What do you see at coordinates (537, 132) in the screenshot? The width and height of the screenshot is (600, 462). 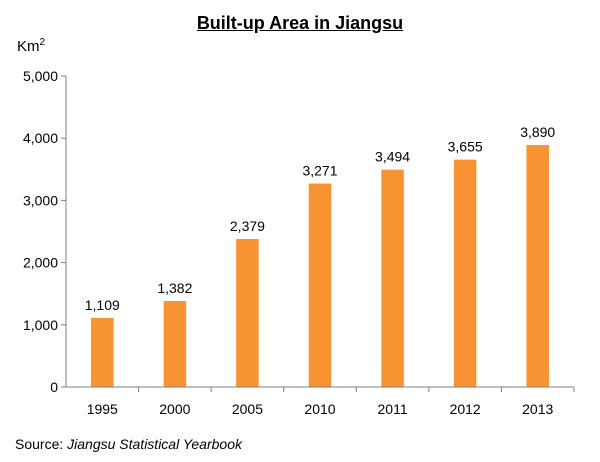 I see `data-label-2013: 3,890` at bounding box center [537, 132].